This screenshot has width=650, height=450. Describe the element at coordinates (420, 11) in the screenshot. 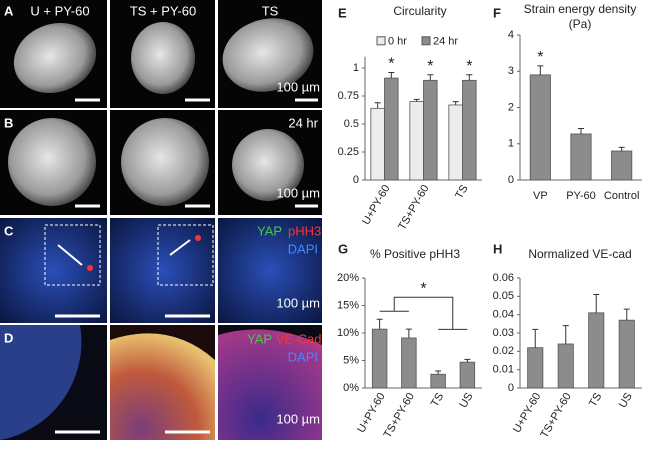

I see `chart-title: Circularity` at that location.